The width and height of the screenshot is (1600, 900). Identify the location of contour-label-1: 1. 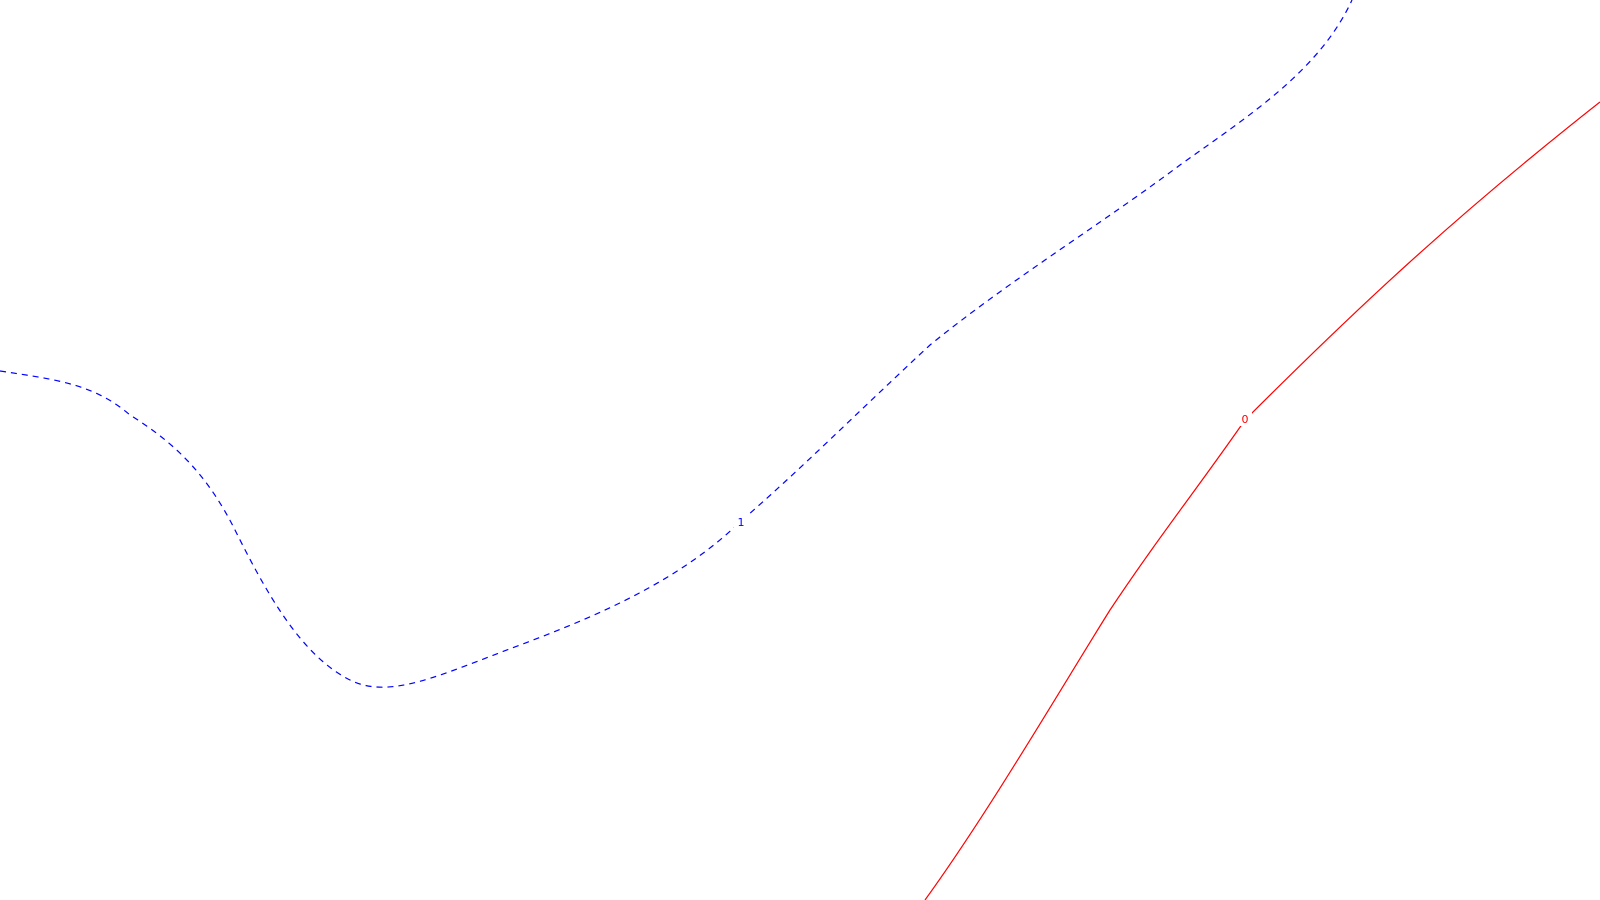
(741, 522).